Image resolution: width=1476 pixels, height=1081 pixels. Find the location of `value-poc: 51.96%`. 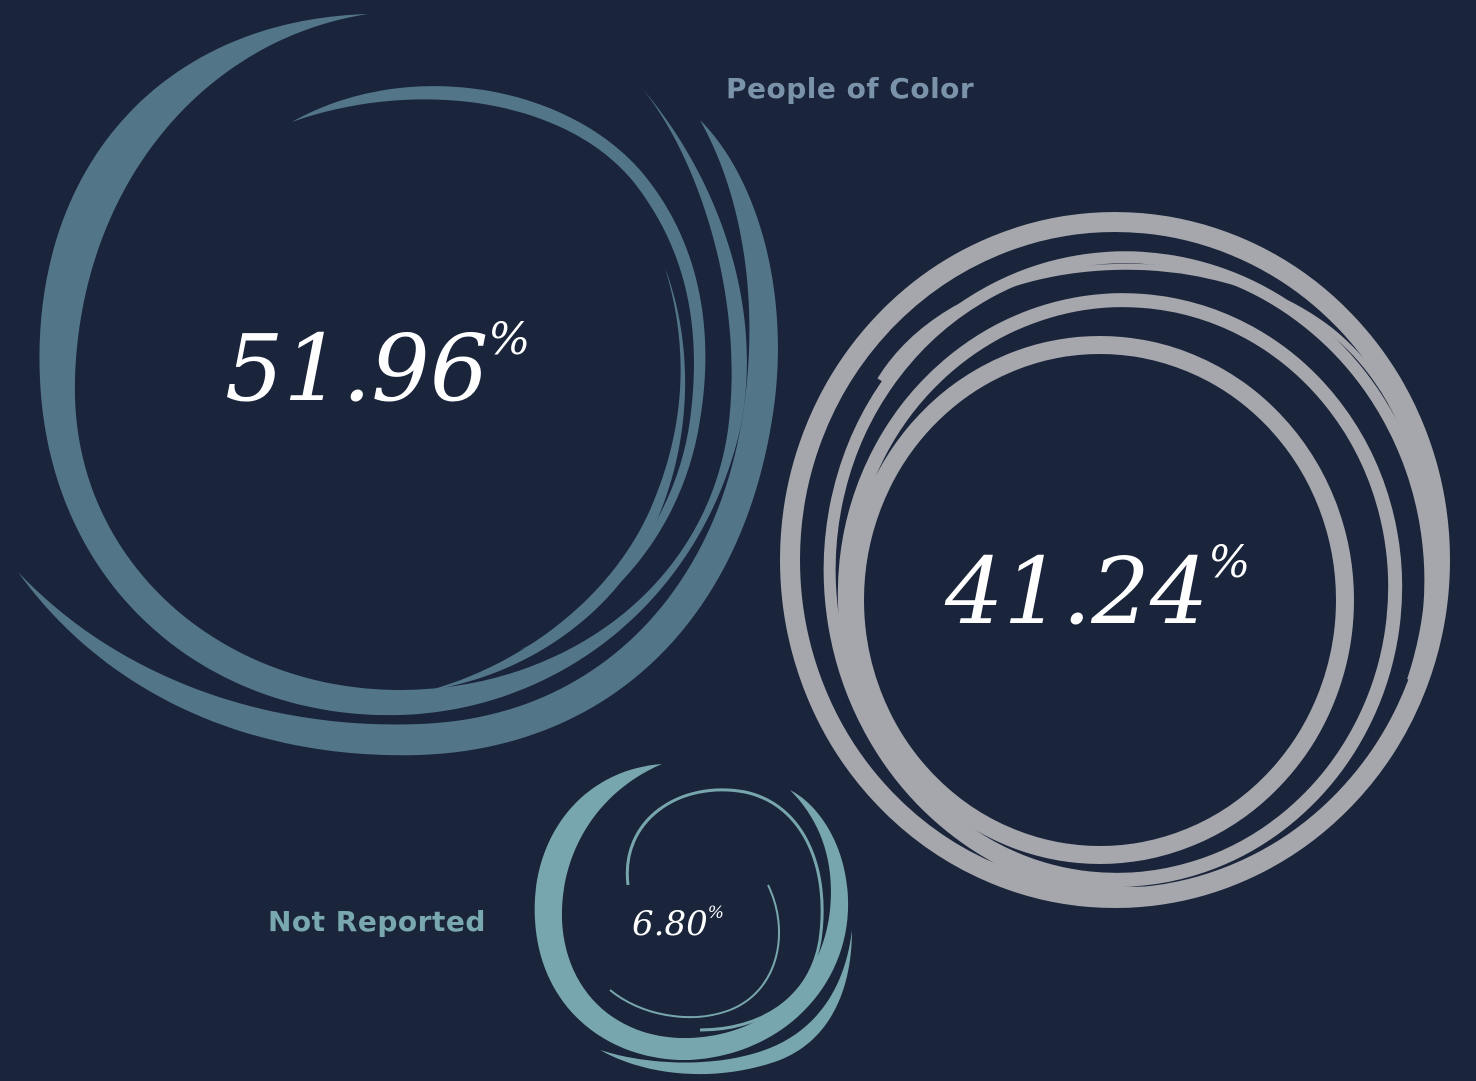

value-poc: 51.96% is located at coordinates (377, 368).